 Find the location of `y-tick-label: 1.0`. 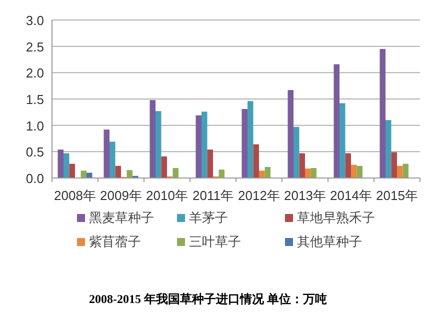

y-tick-label: 1.0 is located at coordinates (35, 126).